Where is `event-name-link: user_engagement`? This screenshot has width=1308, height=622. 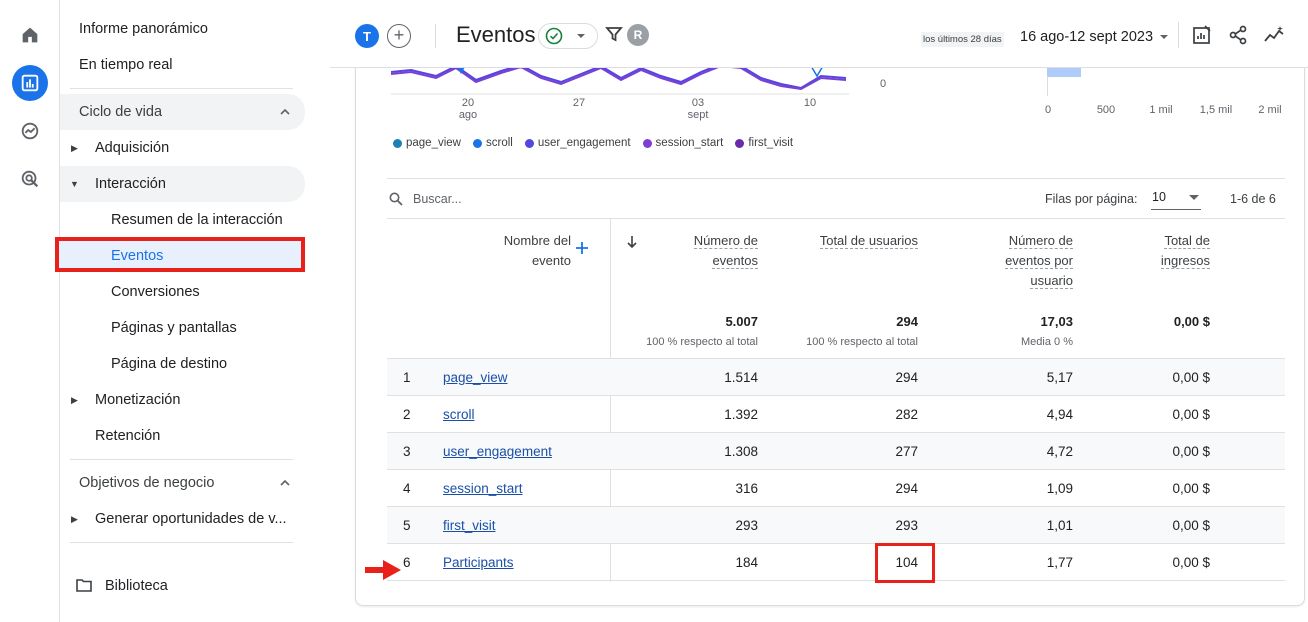
event-name-link: user_engagement is located at coordinates (497, 451).